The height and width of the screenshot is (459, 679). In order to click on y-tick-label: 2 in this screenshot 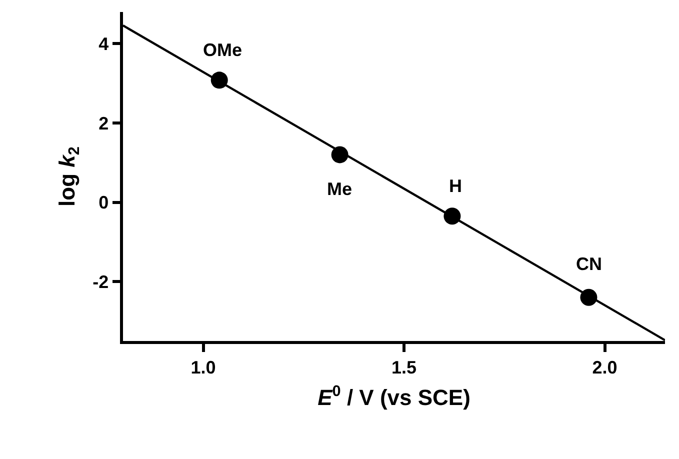, I will do `click(103, 123)`.